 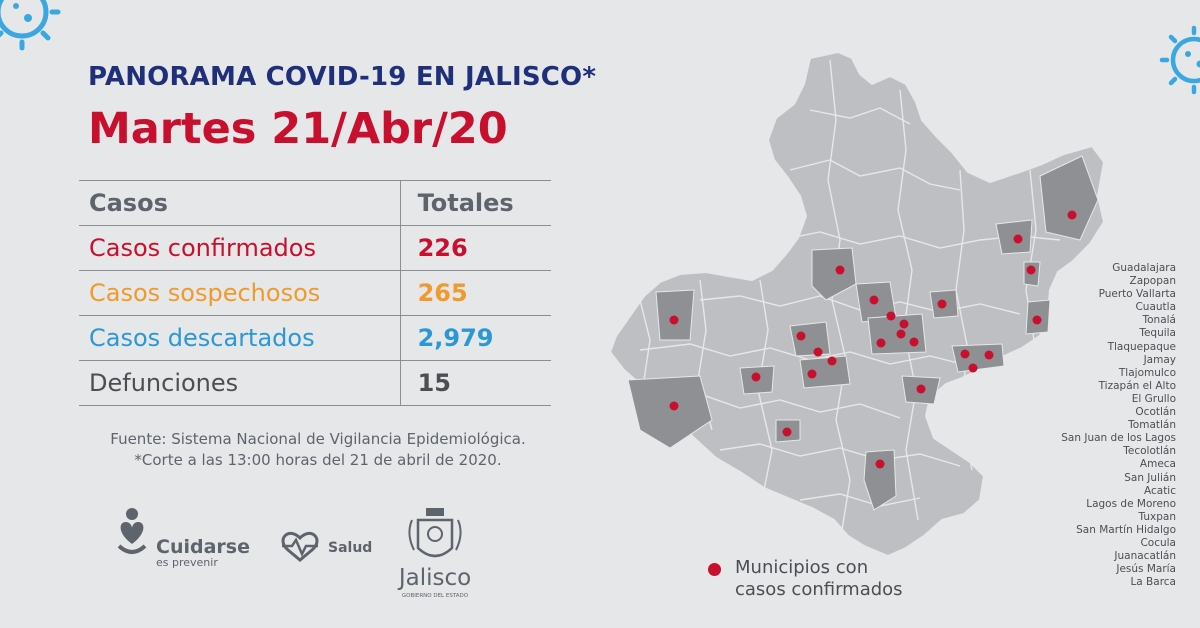 I want to click on table-row-confirmados: Casos confirmados 226, so click(x=315, y=248).